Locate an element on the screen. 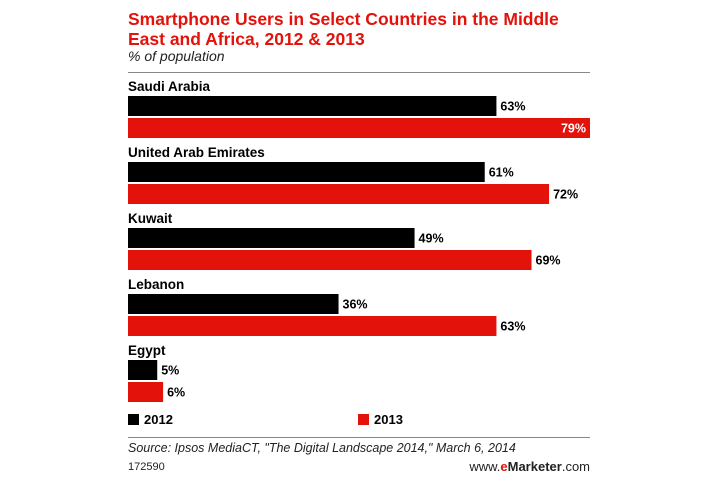  bar-lebanon-2013 is located at coordinates (312, 326).